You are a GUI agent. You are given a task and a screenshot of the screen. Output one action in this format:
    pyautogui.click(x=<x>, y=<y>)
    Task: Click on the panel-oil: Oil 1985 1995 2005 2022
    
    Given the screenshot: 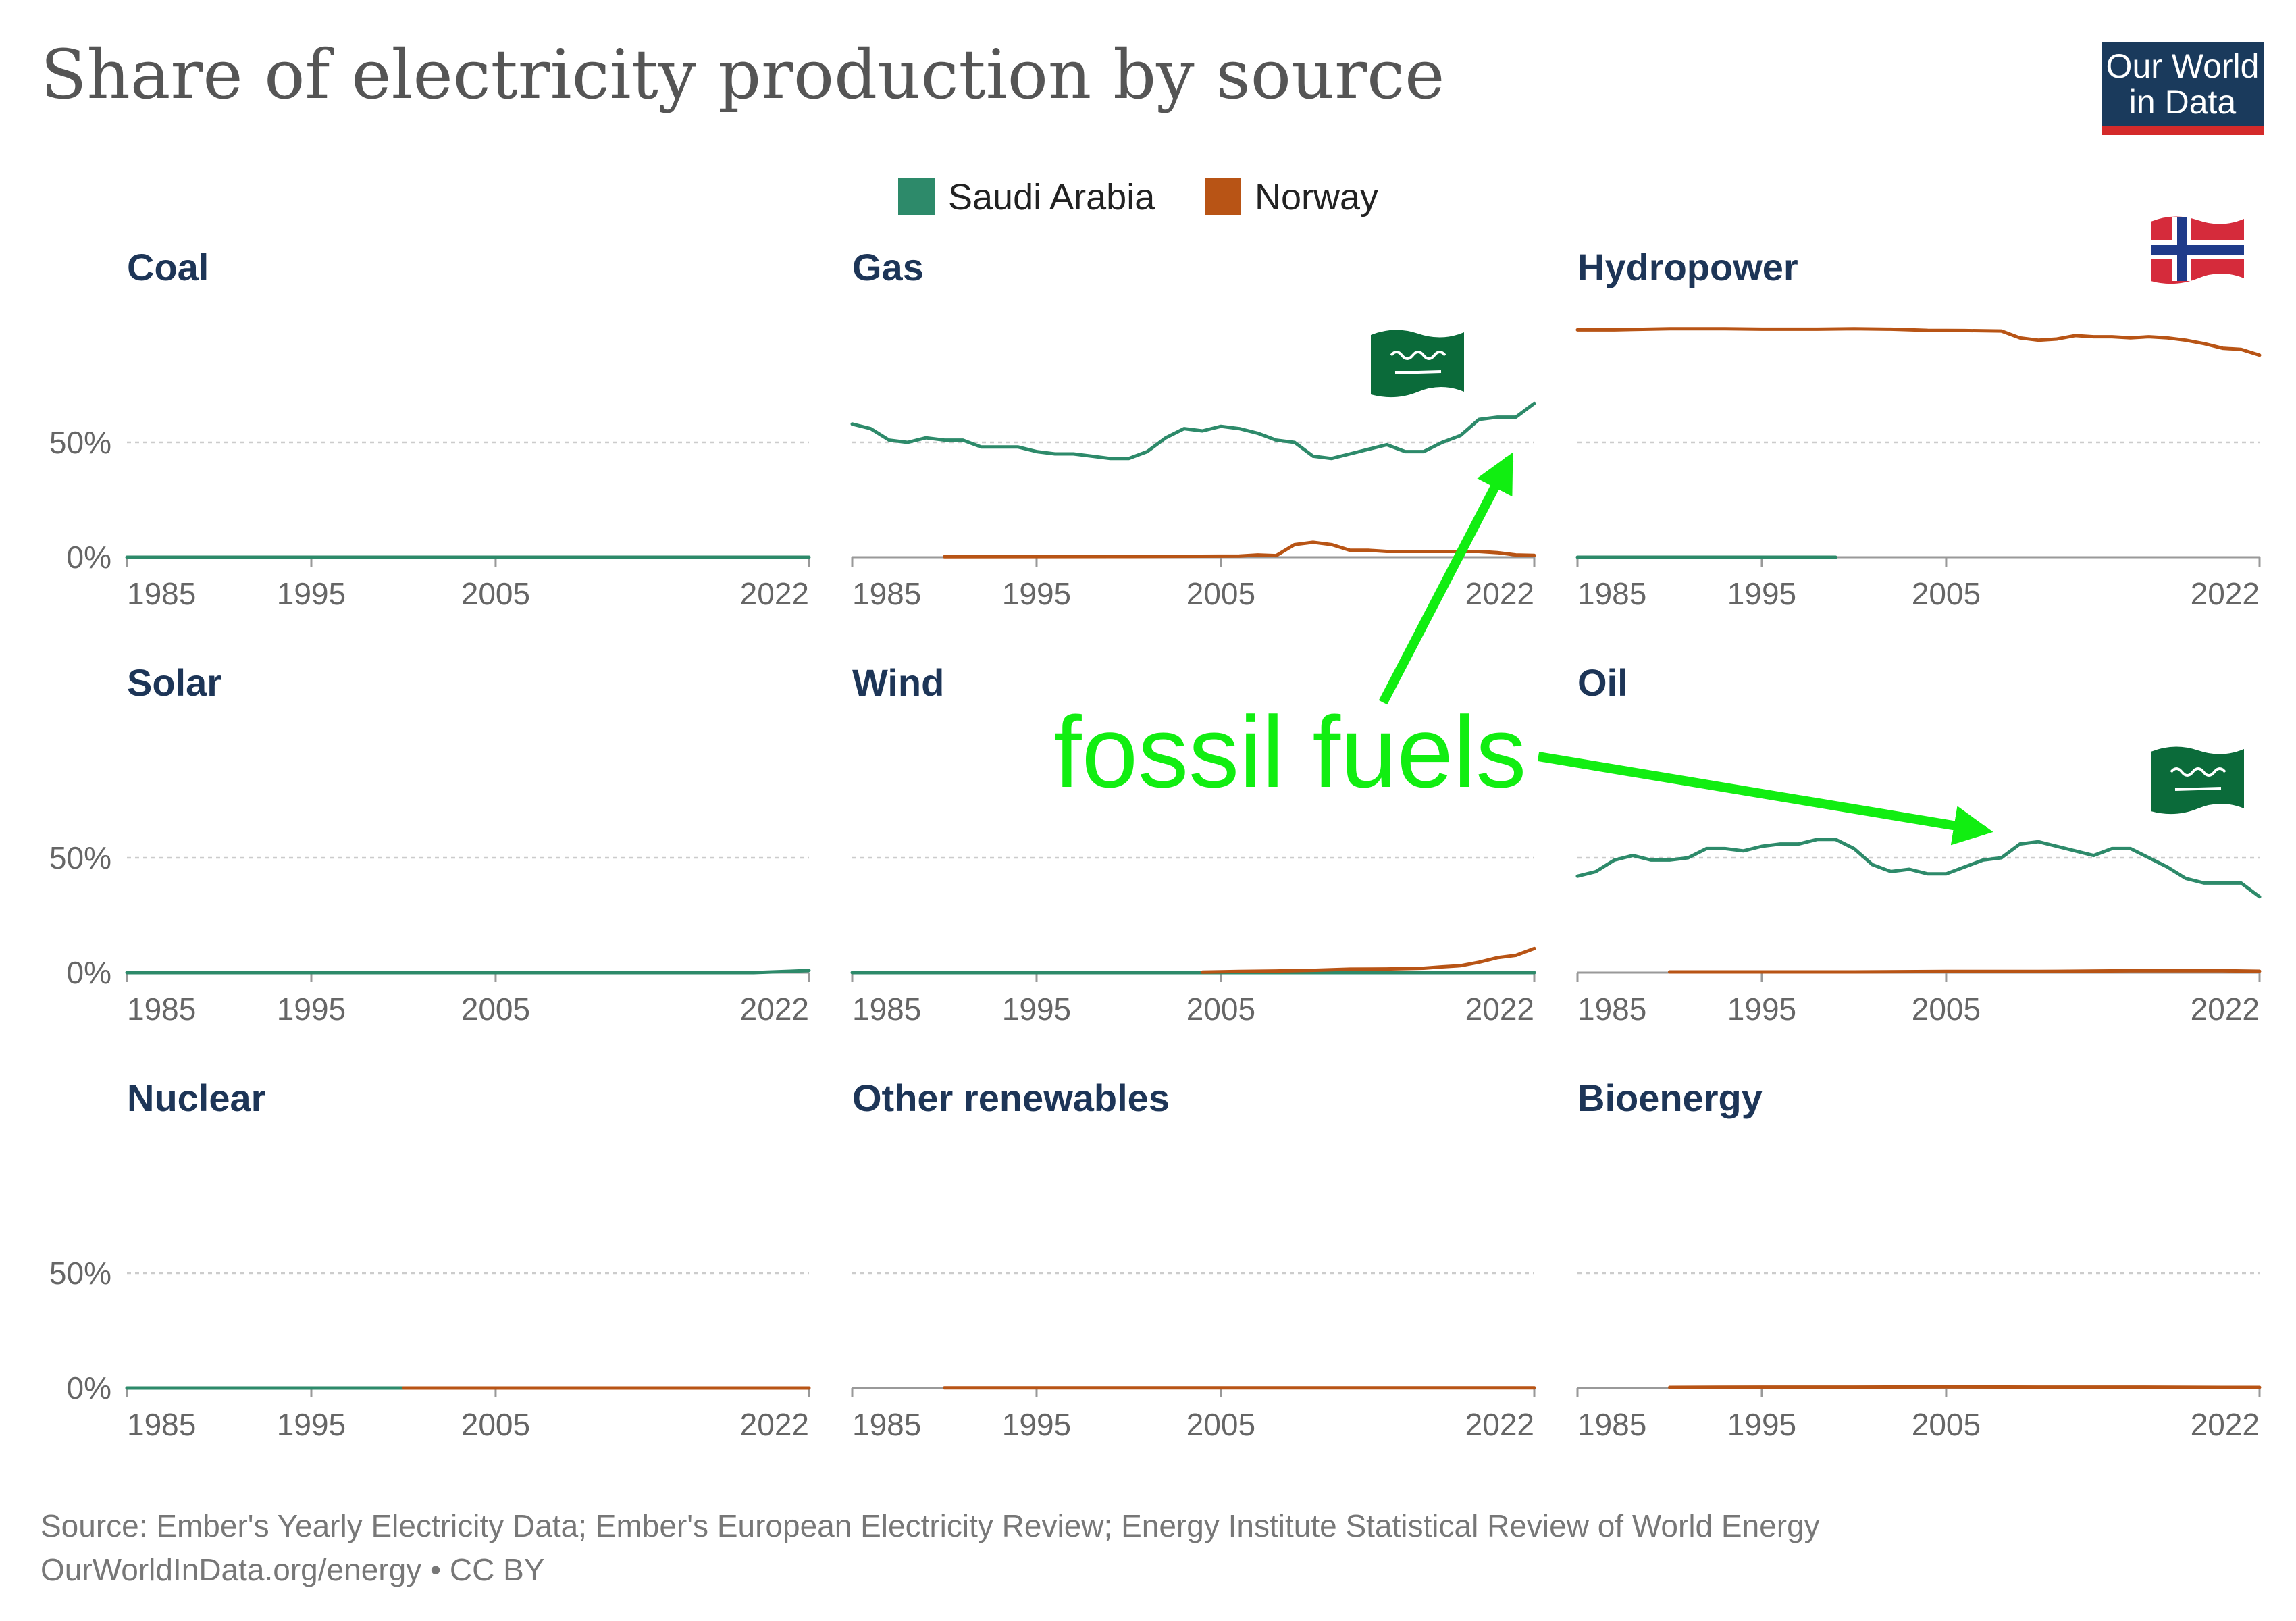 What is the action you would take?
    pyautogui.click(x=1918, y=844)
    